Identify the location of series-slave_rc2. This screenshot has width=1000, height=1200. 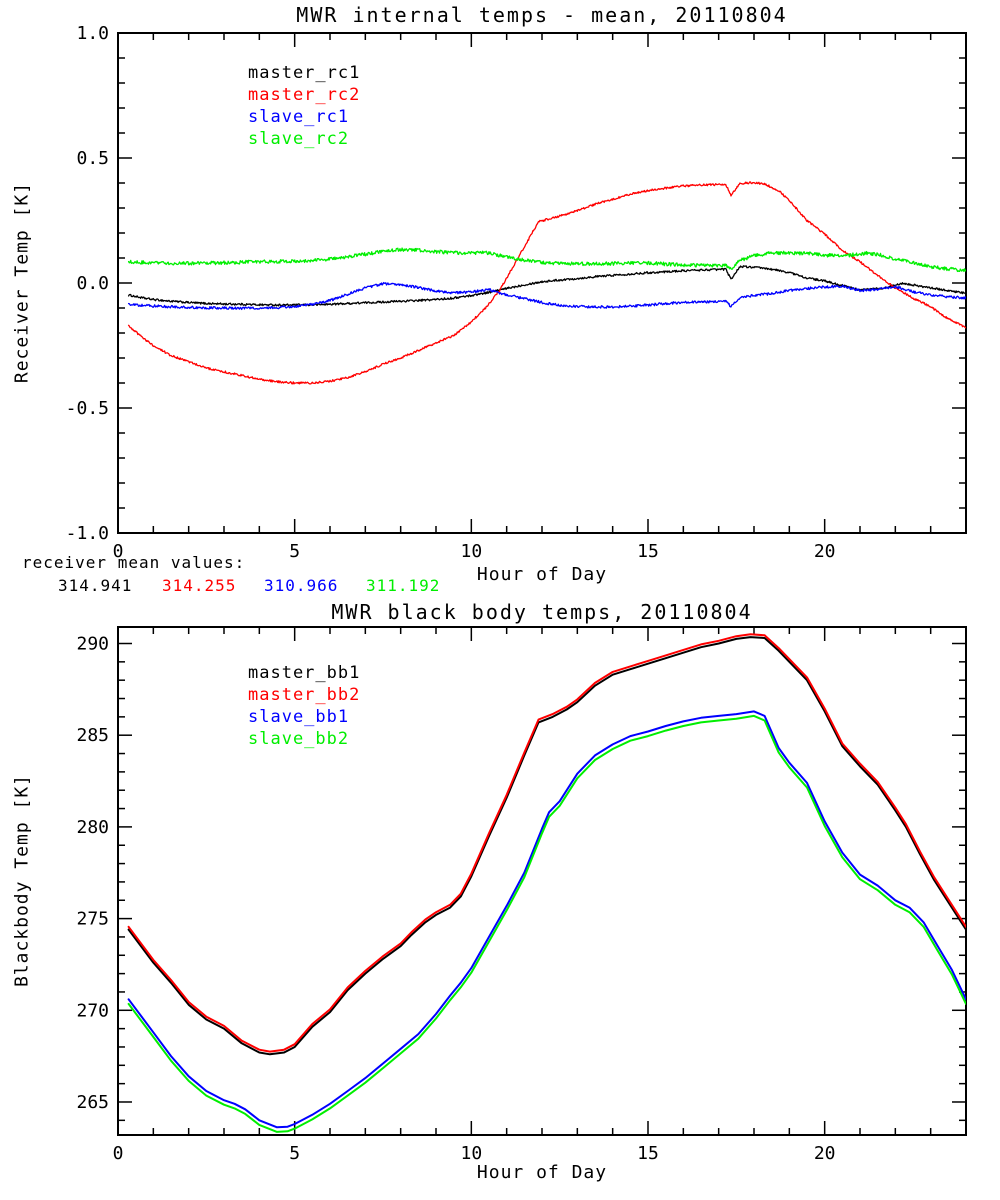
(546, 260).